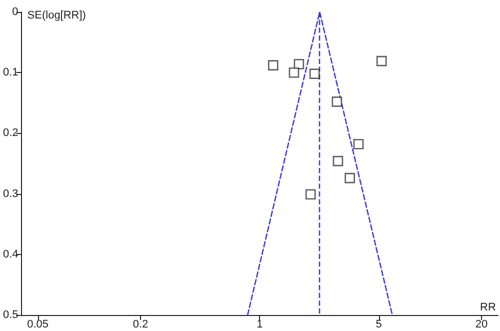 The width and height of the screenshot is (500, 331). What do you see at coordinates (481, 324) in the screenshot?
I see `x-tick-label: 20` at bounding box center [481, 324].